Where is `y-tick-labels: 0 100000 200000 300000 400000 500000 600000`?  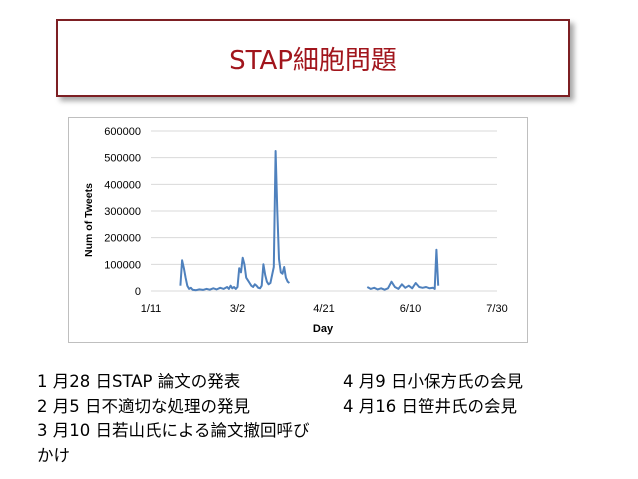 y-tick-labels: 0 100000 200000 300000 400000 500000 600000 is located at coordinates (122, 212).